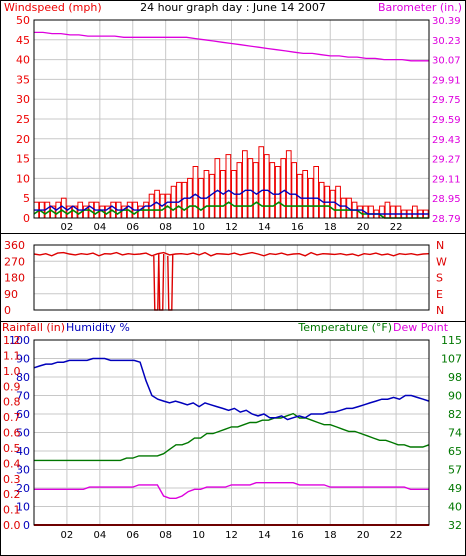 The width and height of the screenshot is (466, 556). What do you see at coordinates (231, 254) in the screenshot?
I see `wind-direction-line` at bounding box center [231, 254].